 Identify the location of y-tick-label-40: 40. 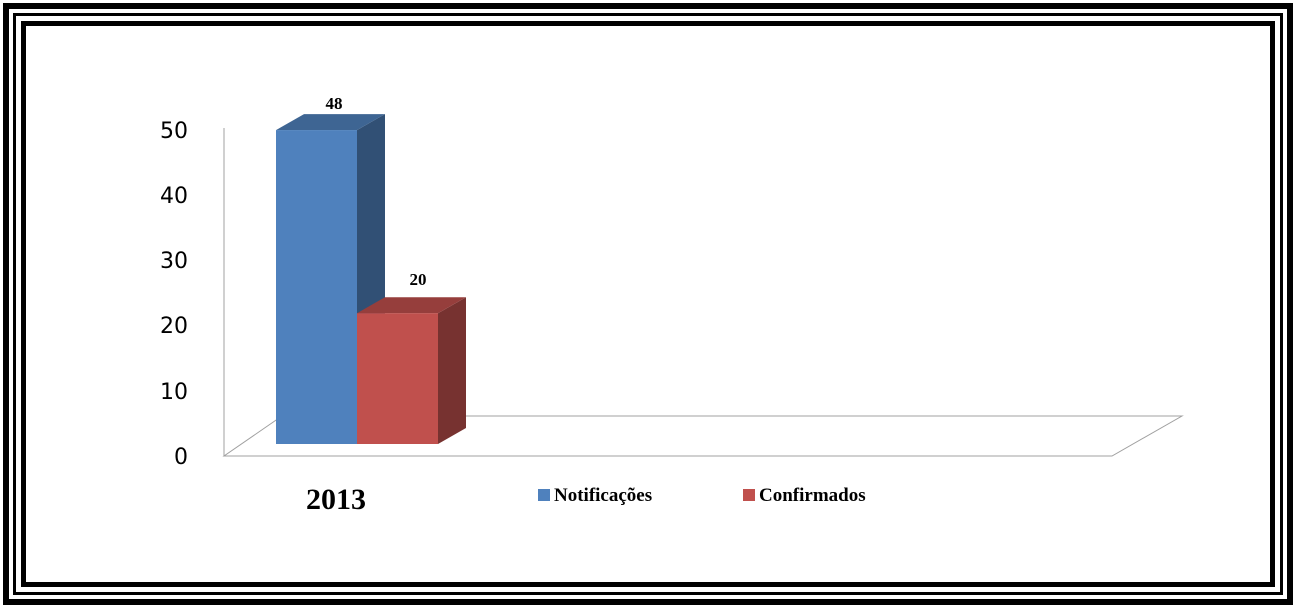
(174, 196).